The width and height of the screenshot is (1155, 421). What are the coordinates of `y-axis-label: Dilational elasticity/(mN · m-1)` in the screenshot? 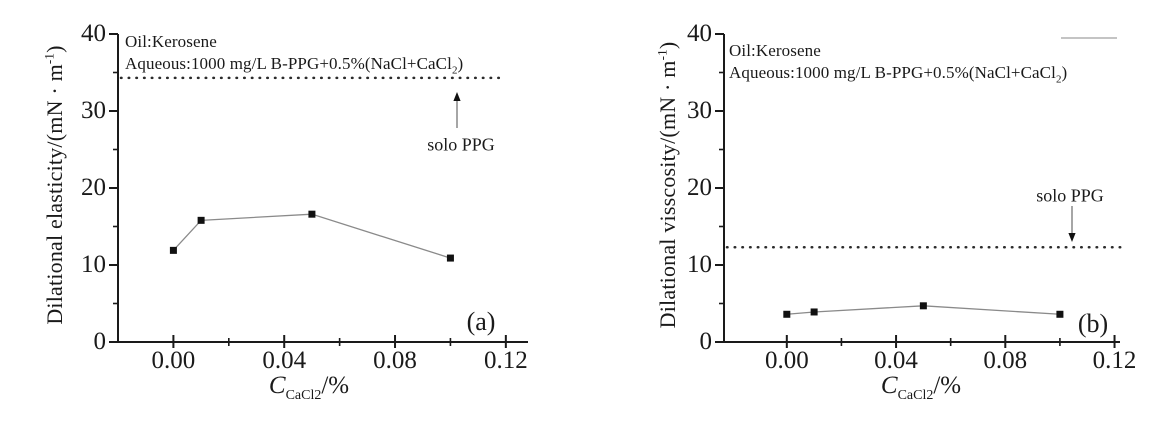 It's located at (55, 184).